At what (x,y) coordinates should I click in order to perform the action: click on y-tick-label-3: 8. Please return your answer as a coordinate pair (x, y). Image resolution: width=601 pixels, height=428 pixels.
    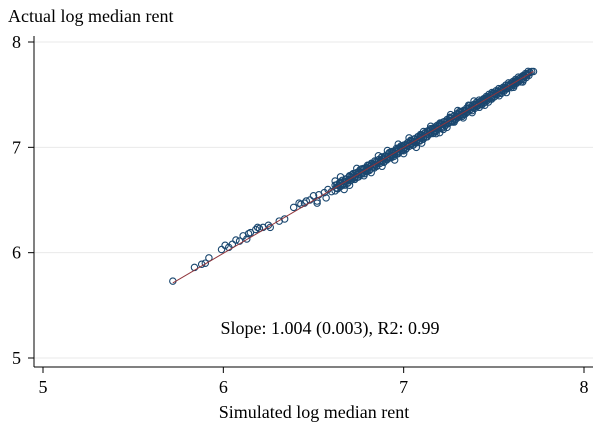
    Looking at the image, I should click on (16, 42).